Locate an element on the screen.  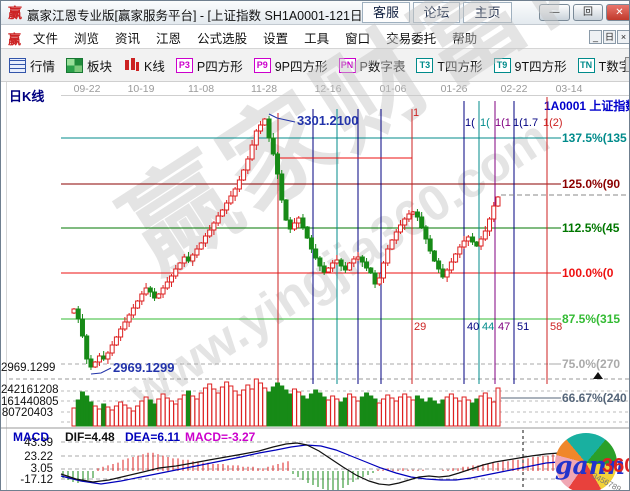
date-tick-03-14: 03-14 is located at coordinates (569, 89).